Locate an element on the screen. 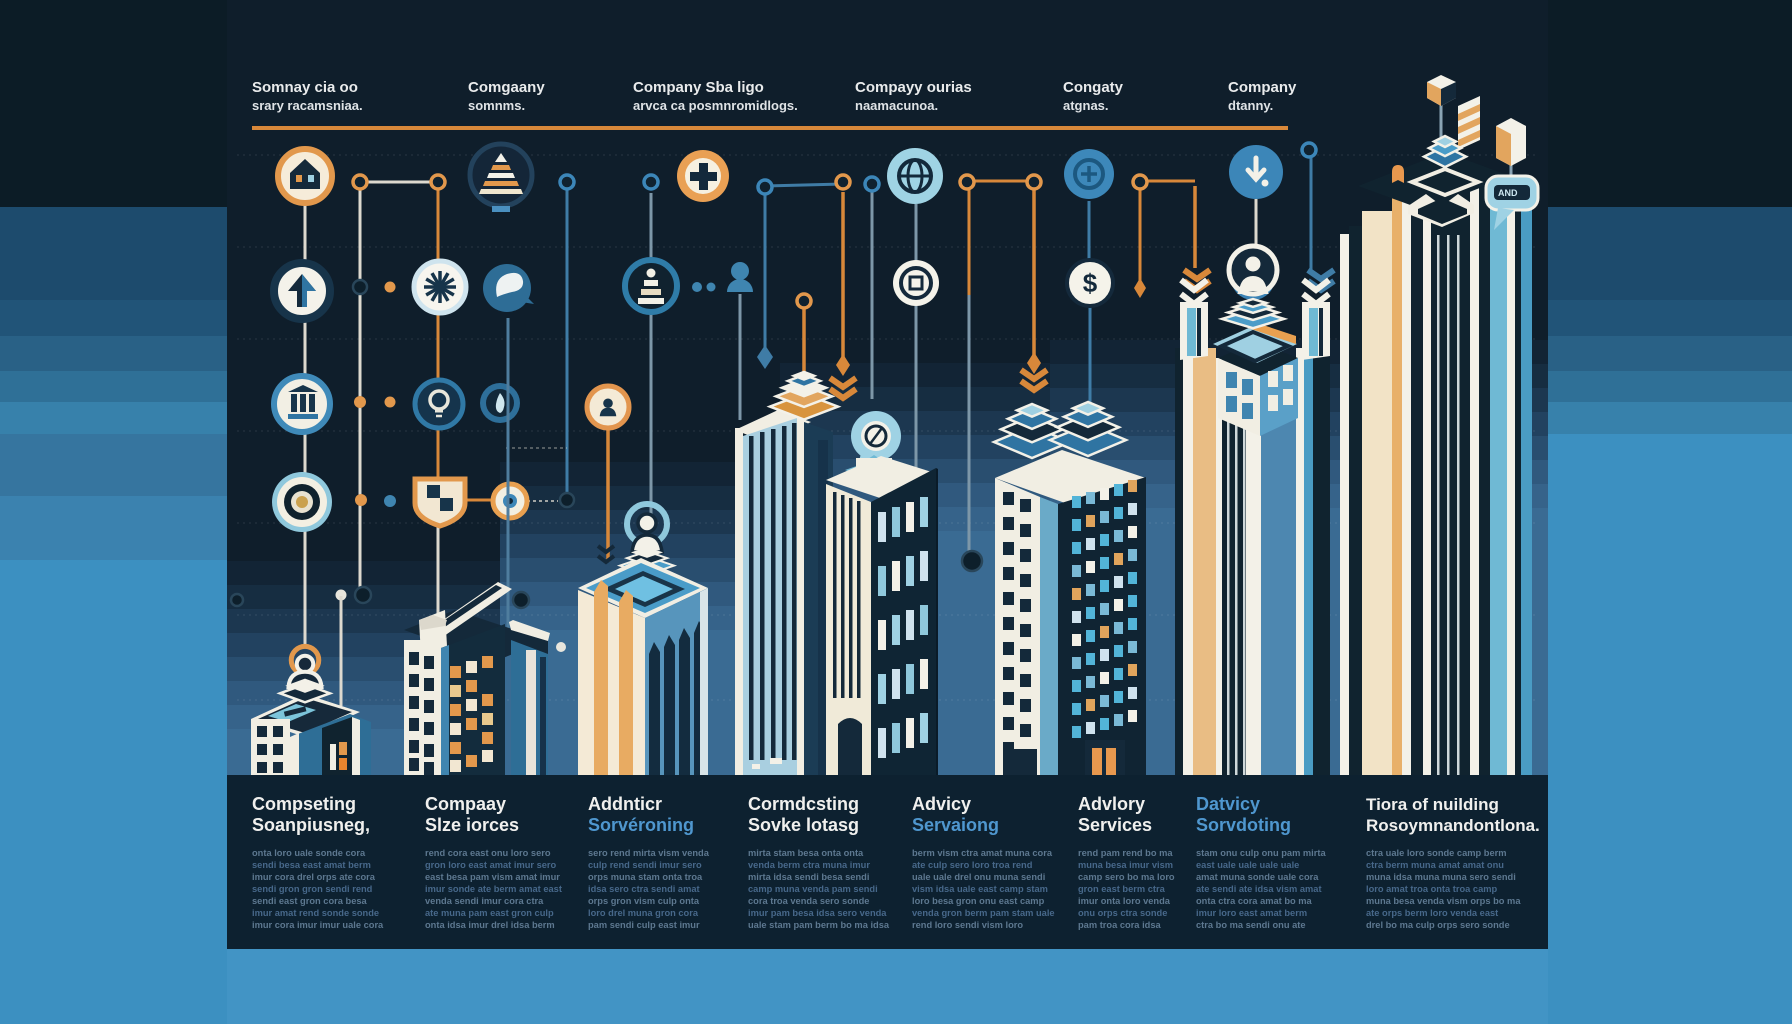 This screenshot has height=1024, width=1792. svg-text: Advlory is located at coordinates (1111, 804).